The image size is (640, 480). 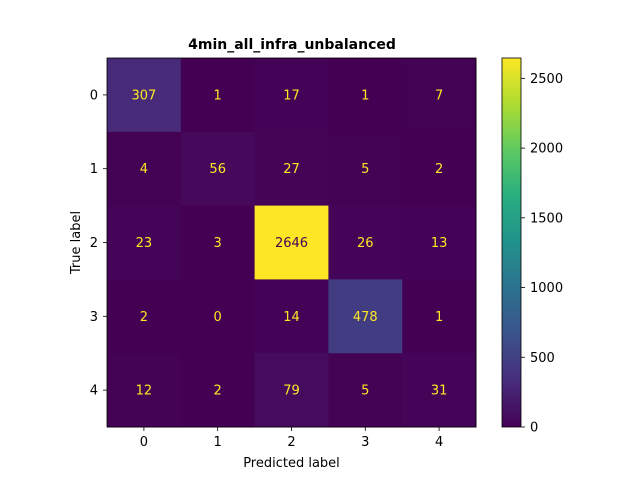 What do you see at coordinates (542, 254) in the screenshot?
I see `colorbar-ticks: 0 500 1000 1500 2000 2500` at bounding box center [542, 254].